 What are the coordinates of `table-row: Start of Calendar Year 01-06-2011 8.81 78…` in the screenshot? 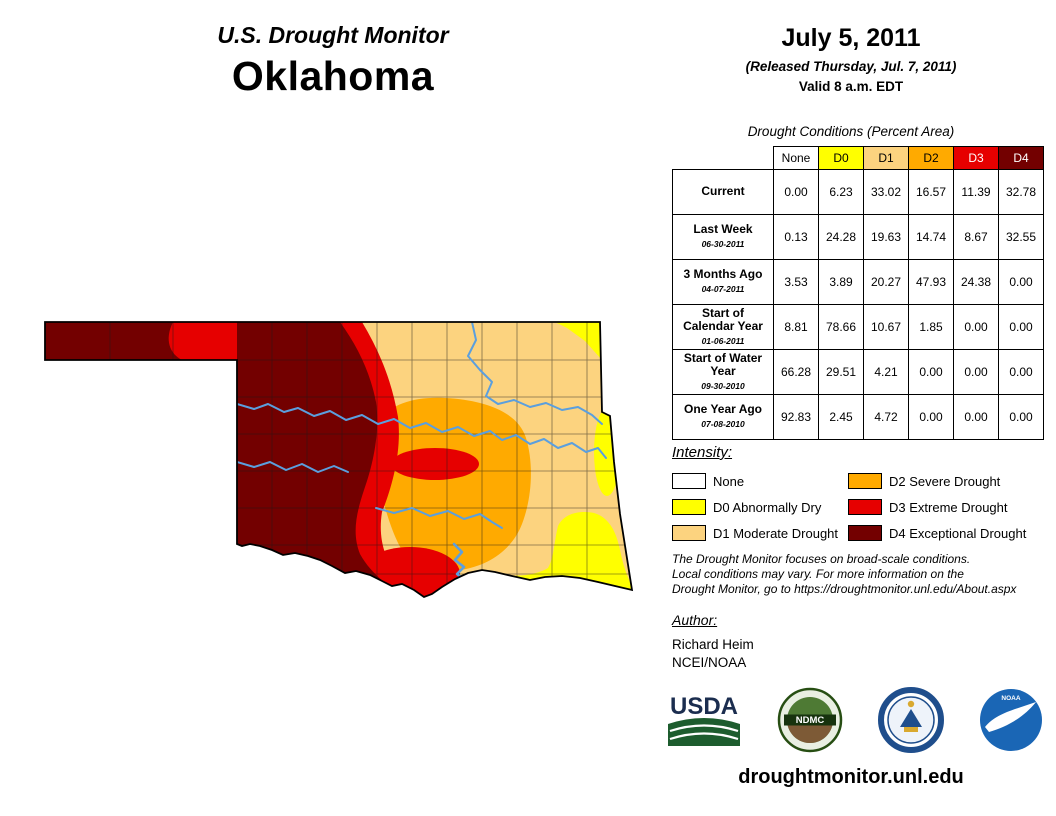 It's located at (858, 327).